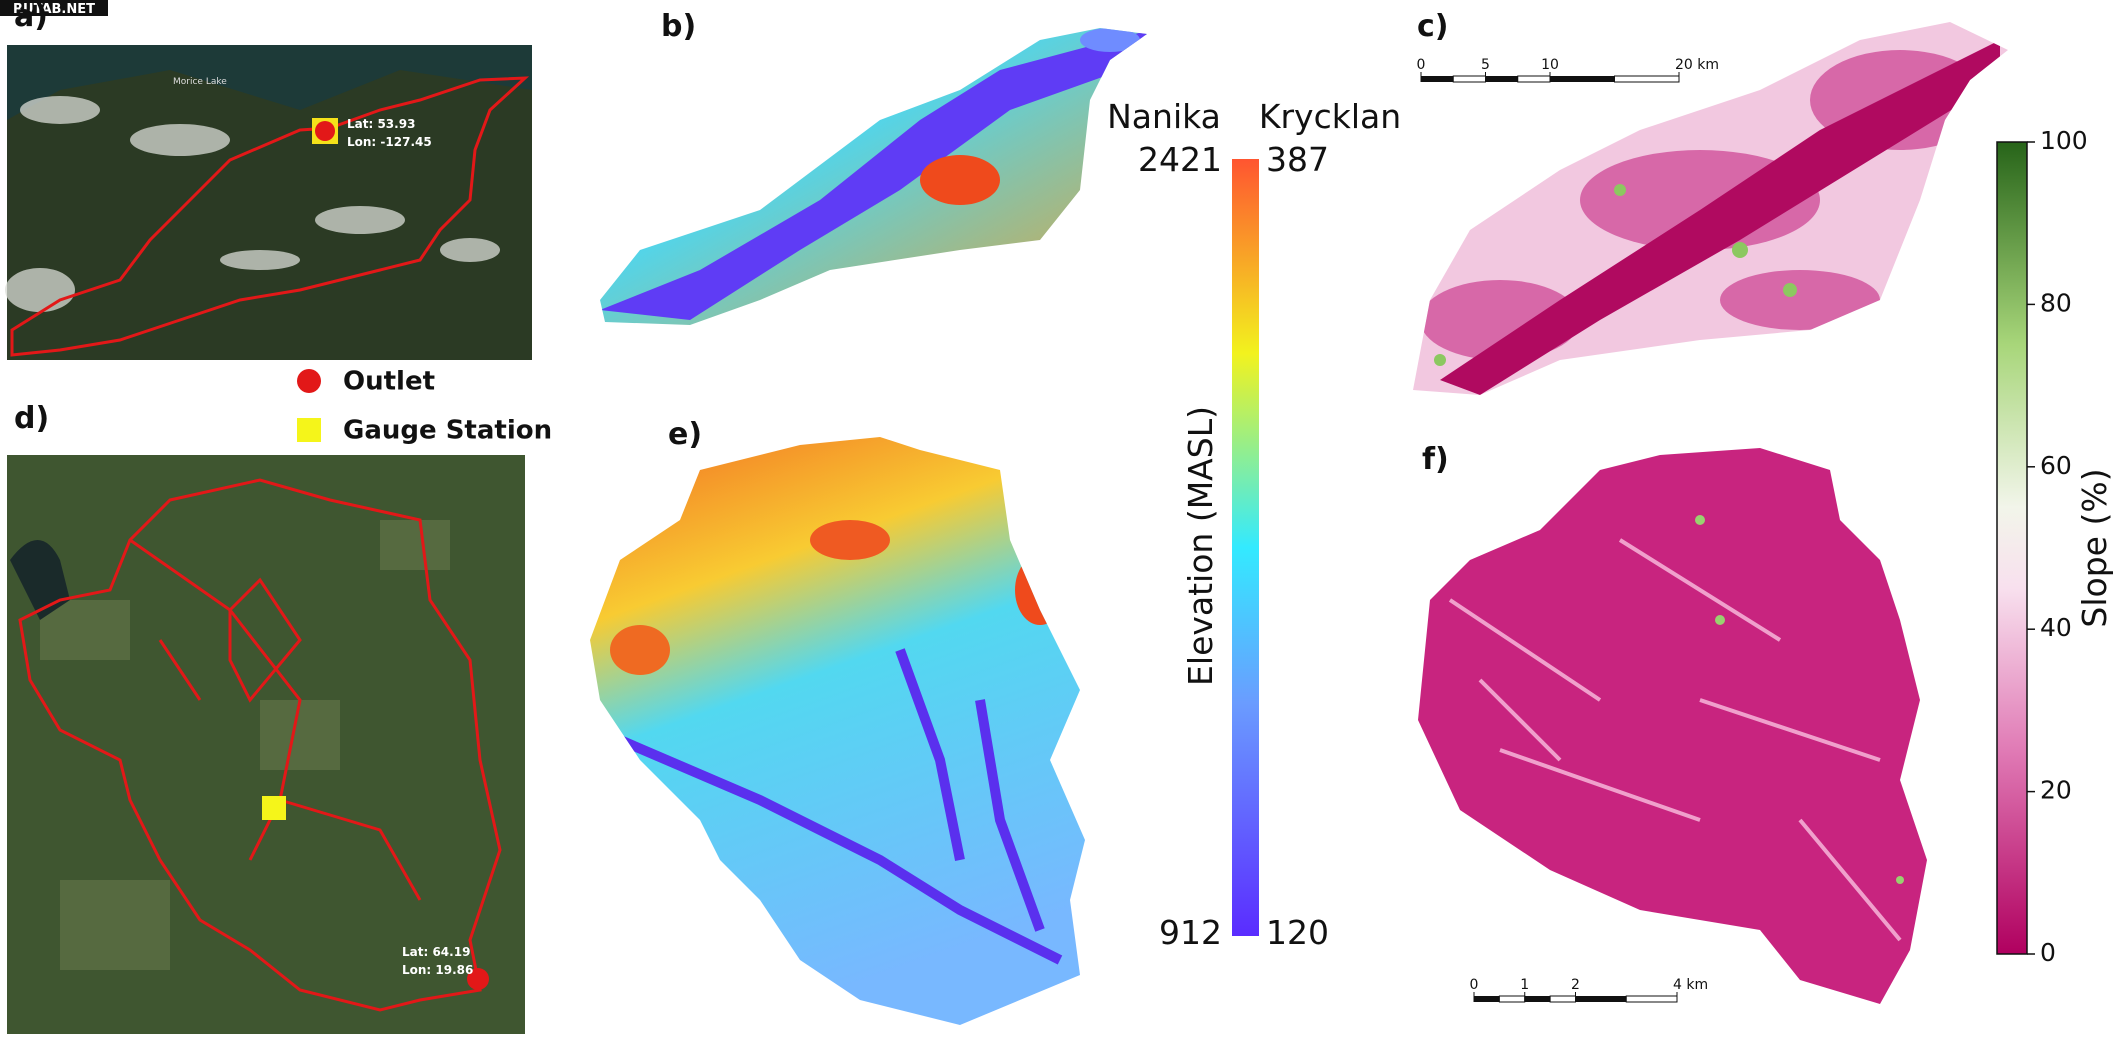 This screenshot has width=2128, height=1040. Describe the element at coordinates (389, 382) in the screenshot. I see `legend-outlet: Outlet` at that location.